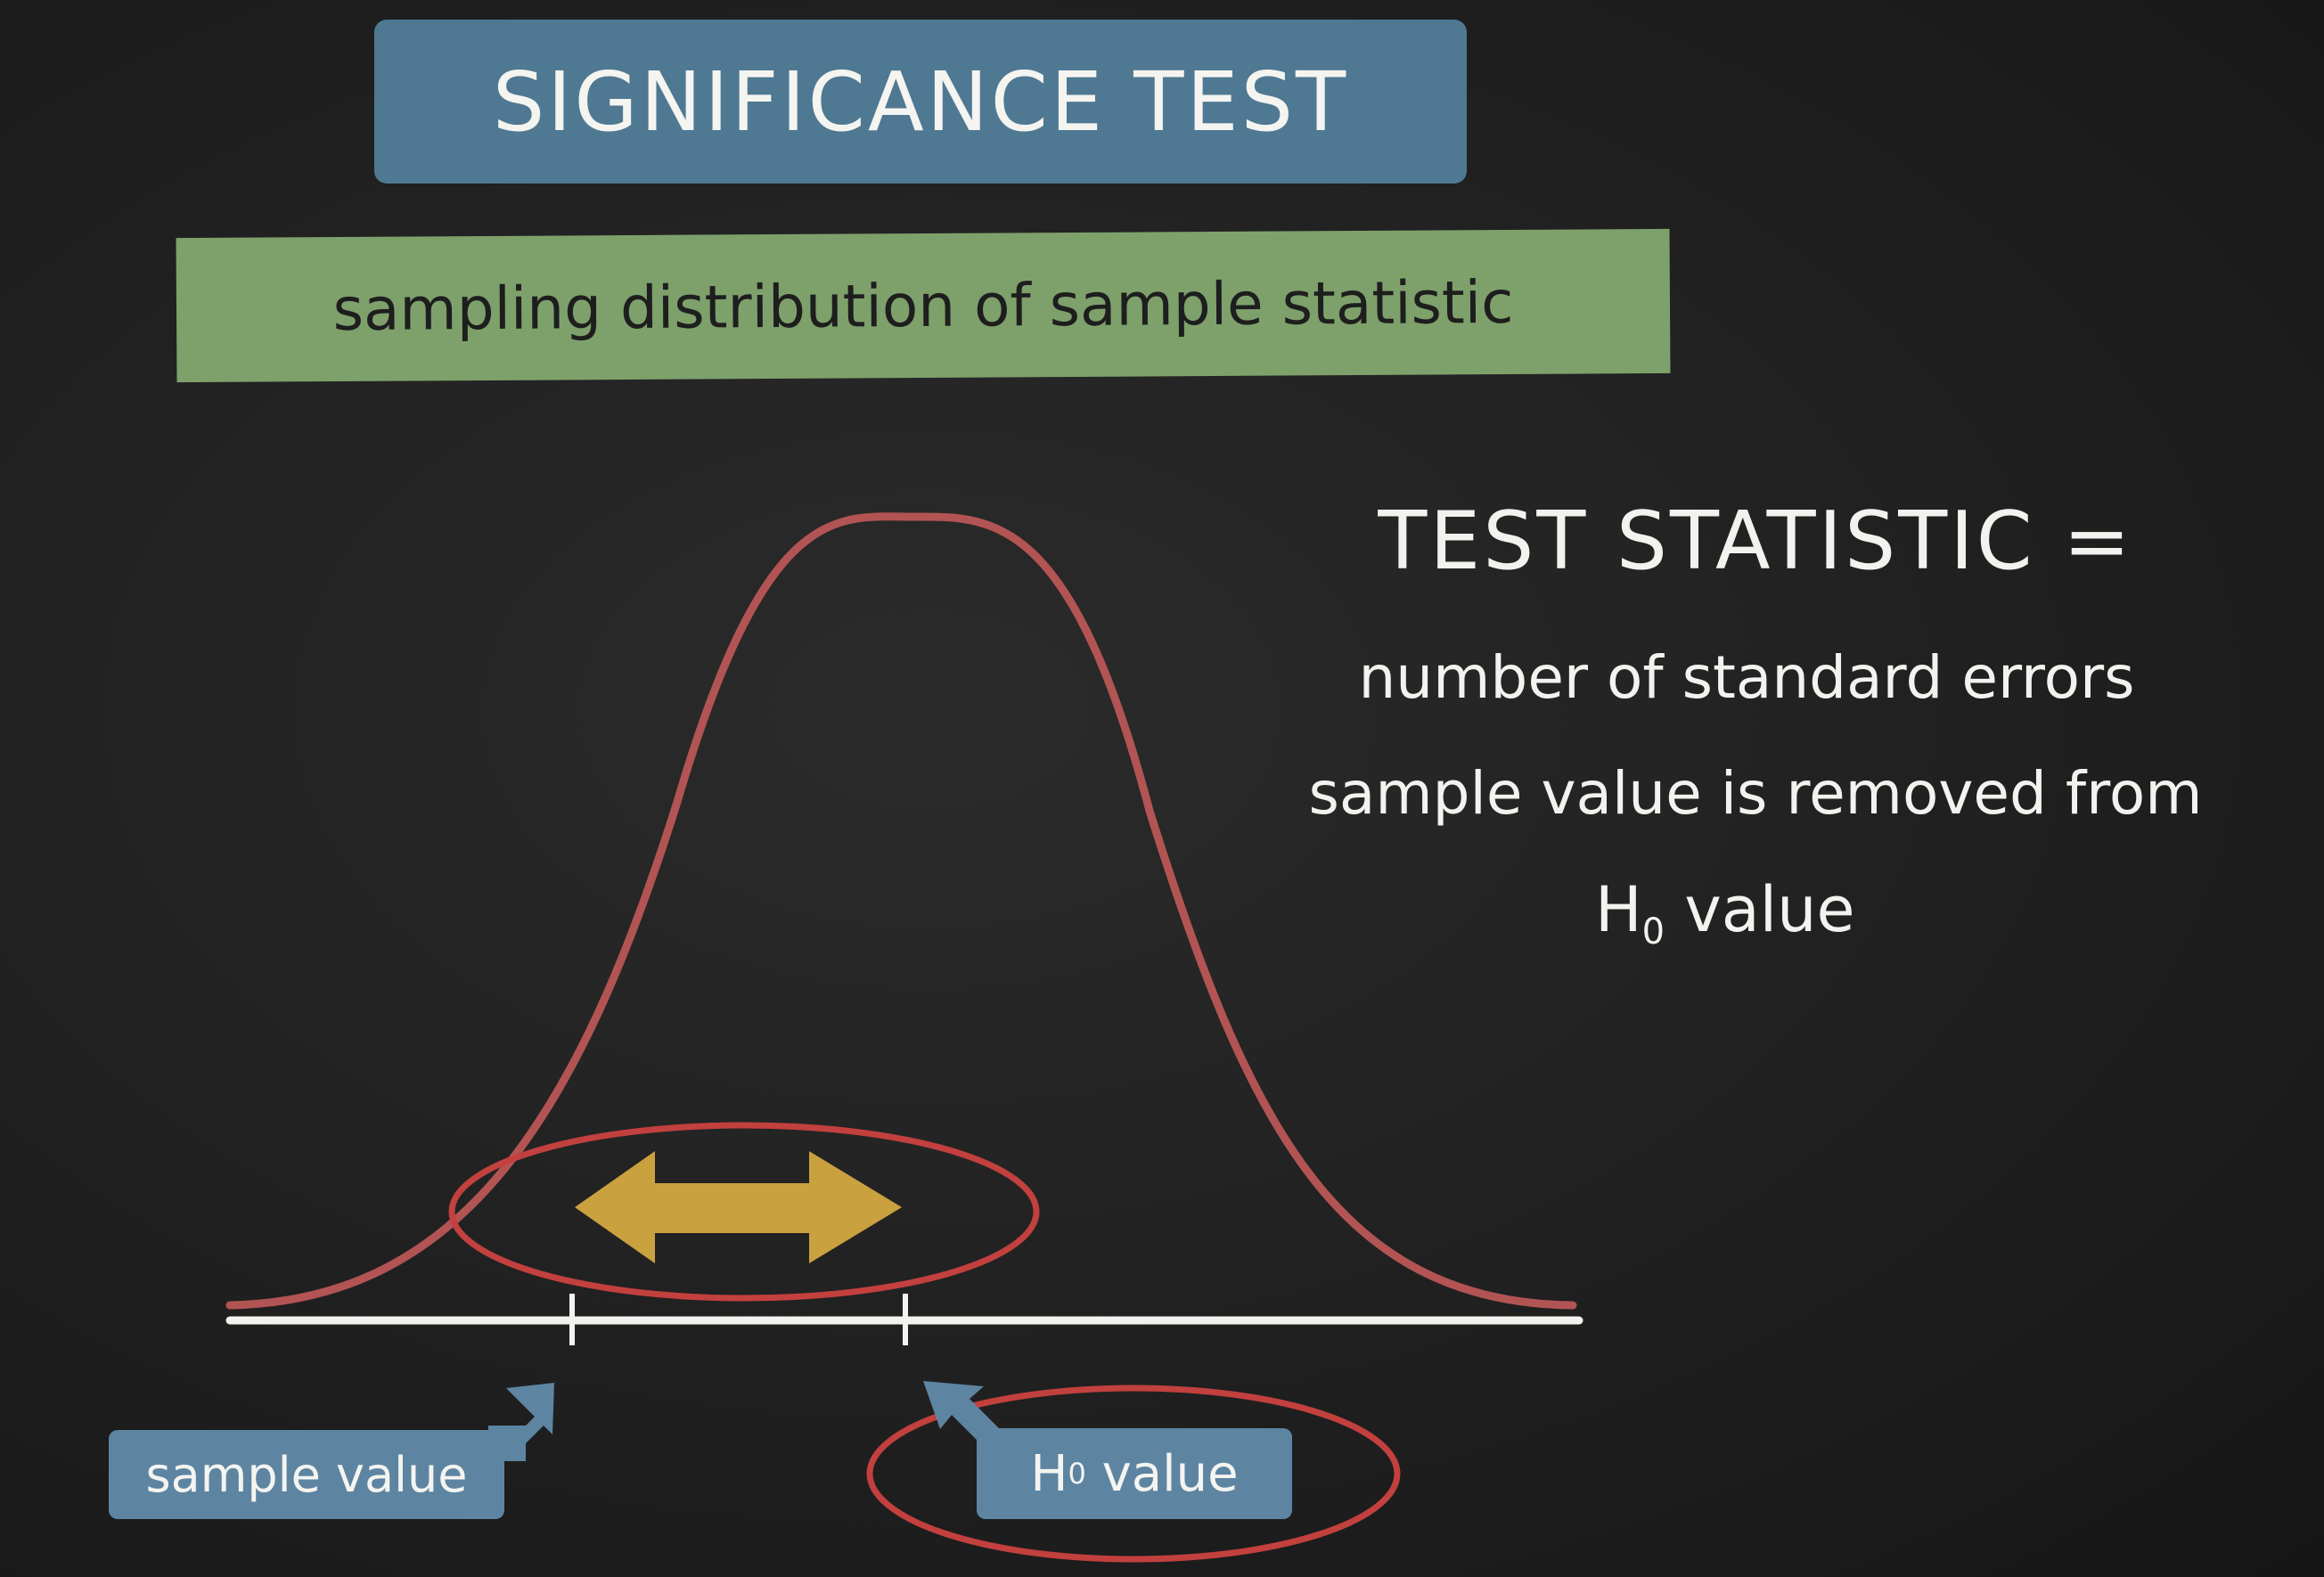  I want to click on test-statistic-line-3: H0 value, so click(1725, 912).